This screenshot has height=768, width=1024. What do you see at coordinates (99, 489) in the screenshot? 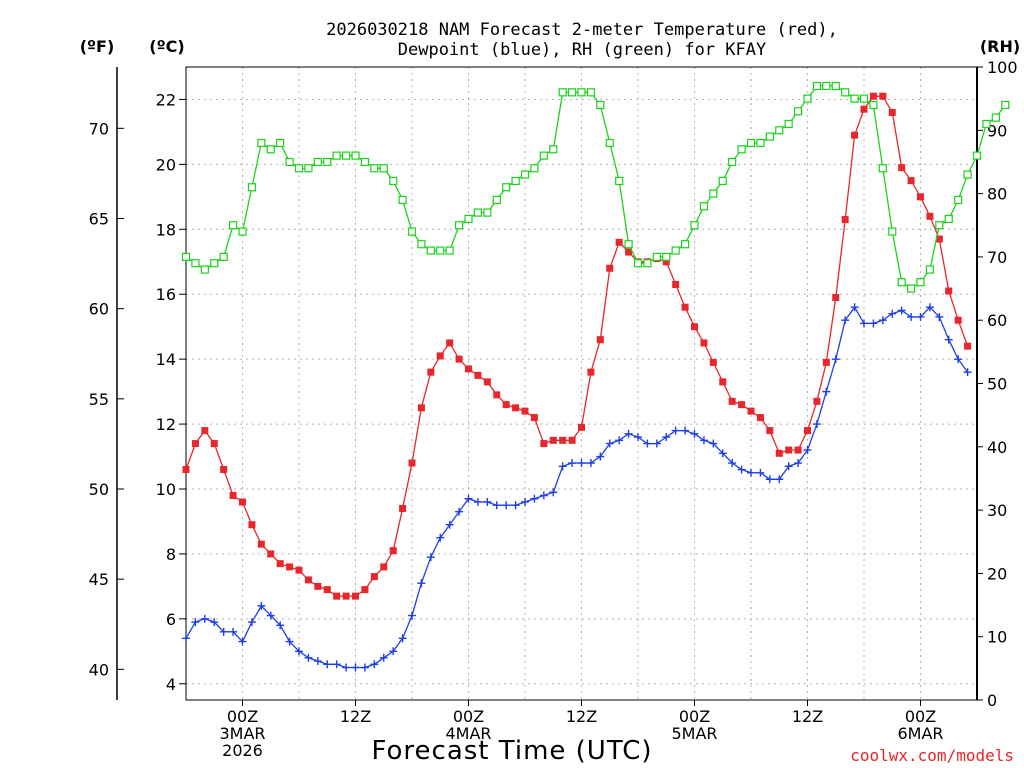
I see `fahrenheit-tick-label: 50` at bounding box center [99, 489].